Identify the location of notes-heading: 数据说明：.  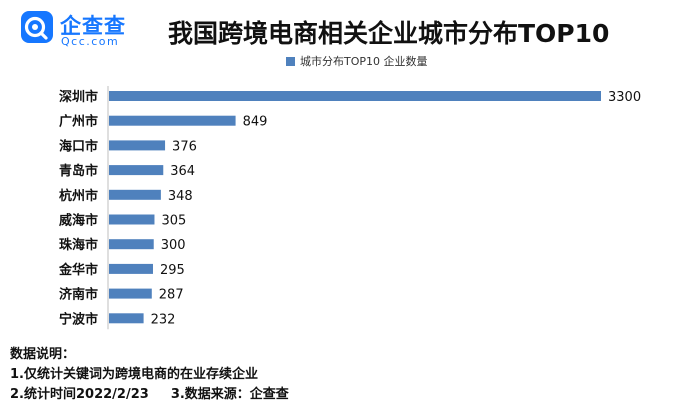
(43, 354).